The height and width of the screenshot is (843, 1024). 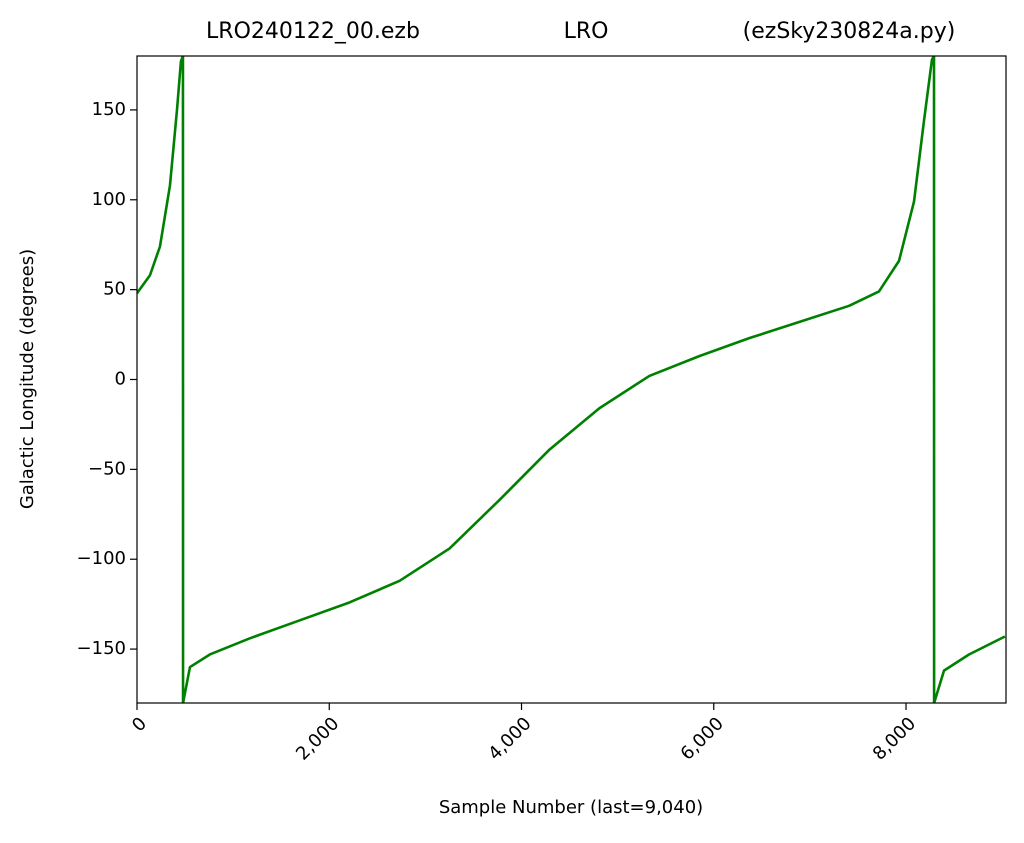 What do you see at coordinates (120, 379) in the screenshot?
I see `y-tick-label: 0` at bounding box center [120, 379].